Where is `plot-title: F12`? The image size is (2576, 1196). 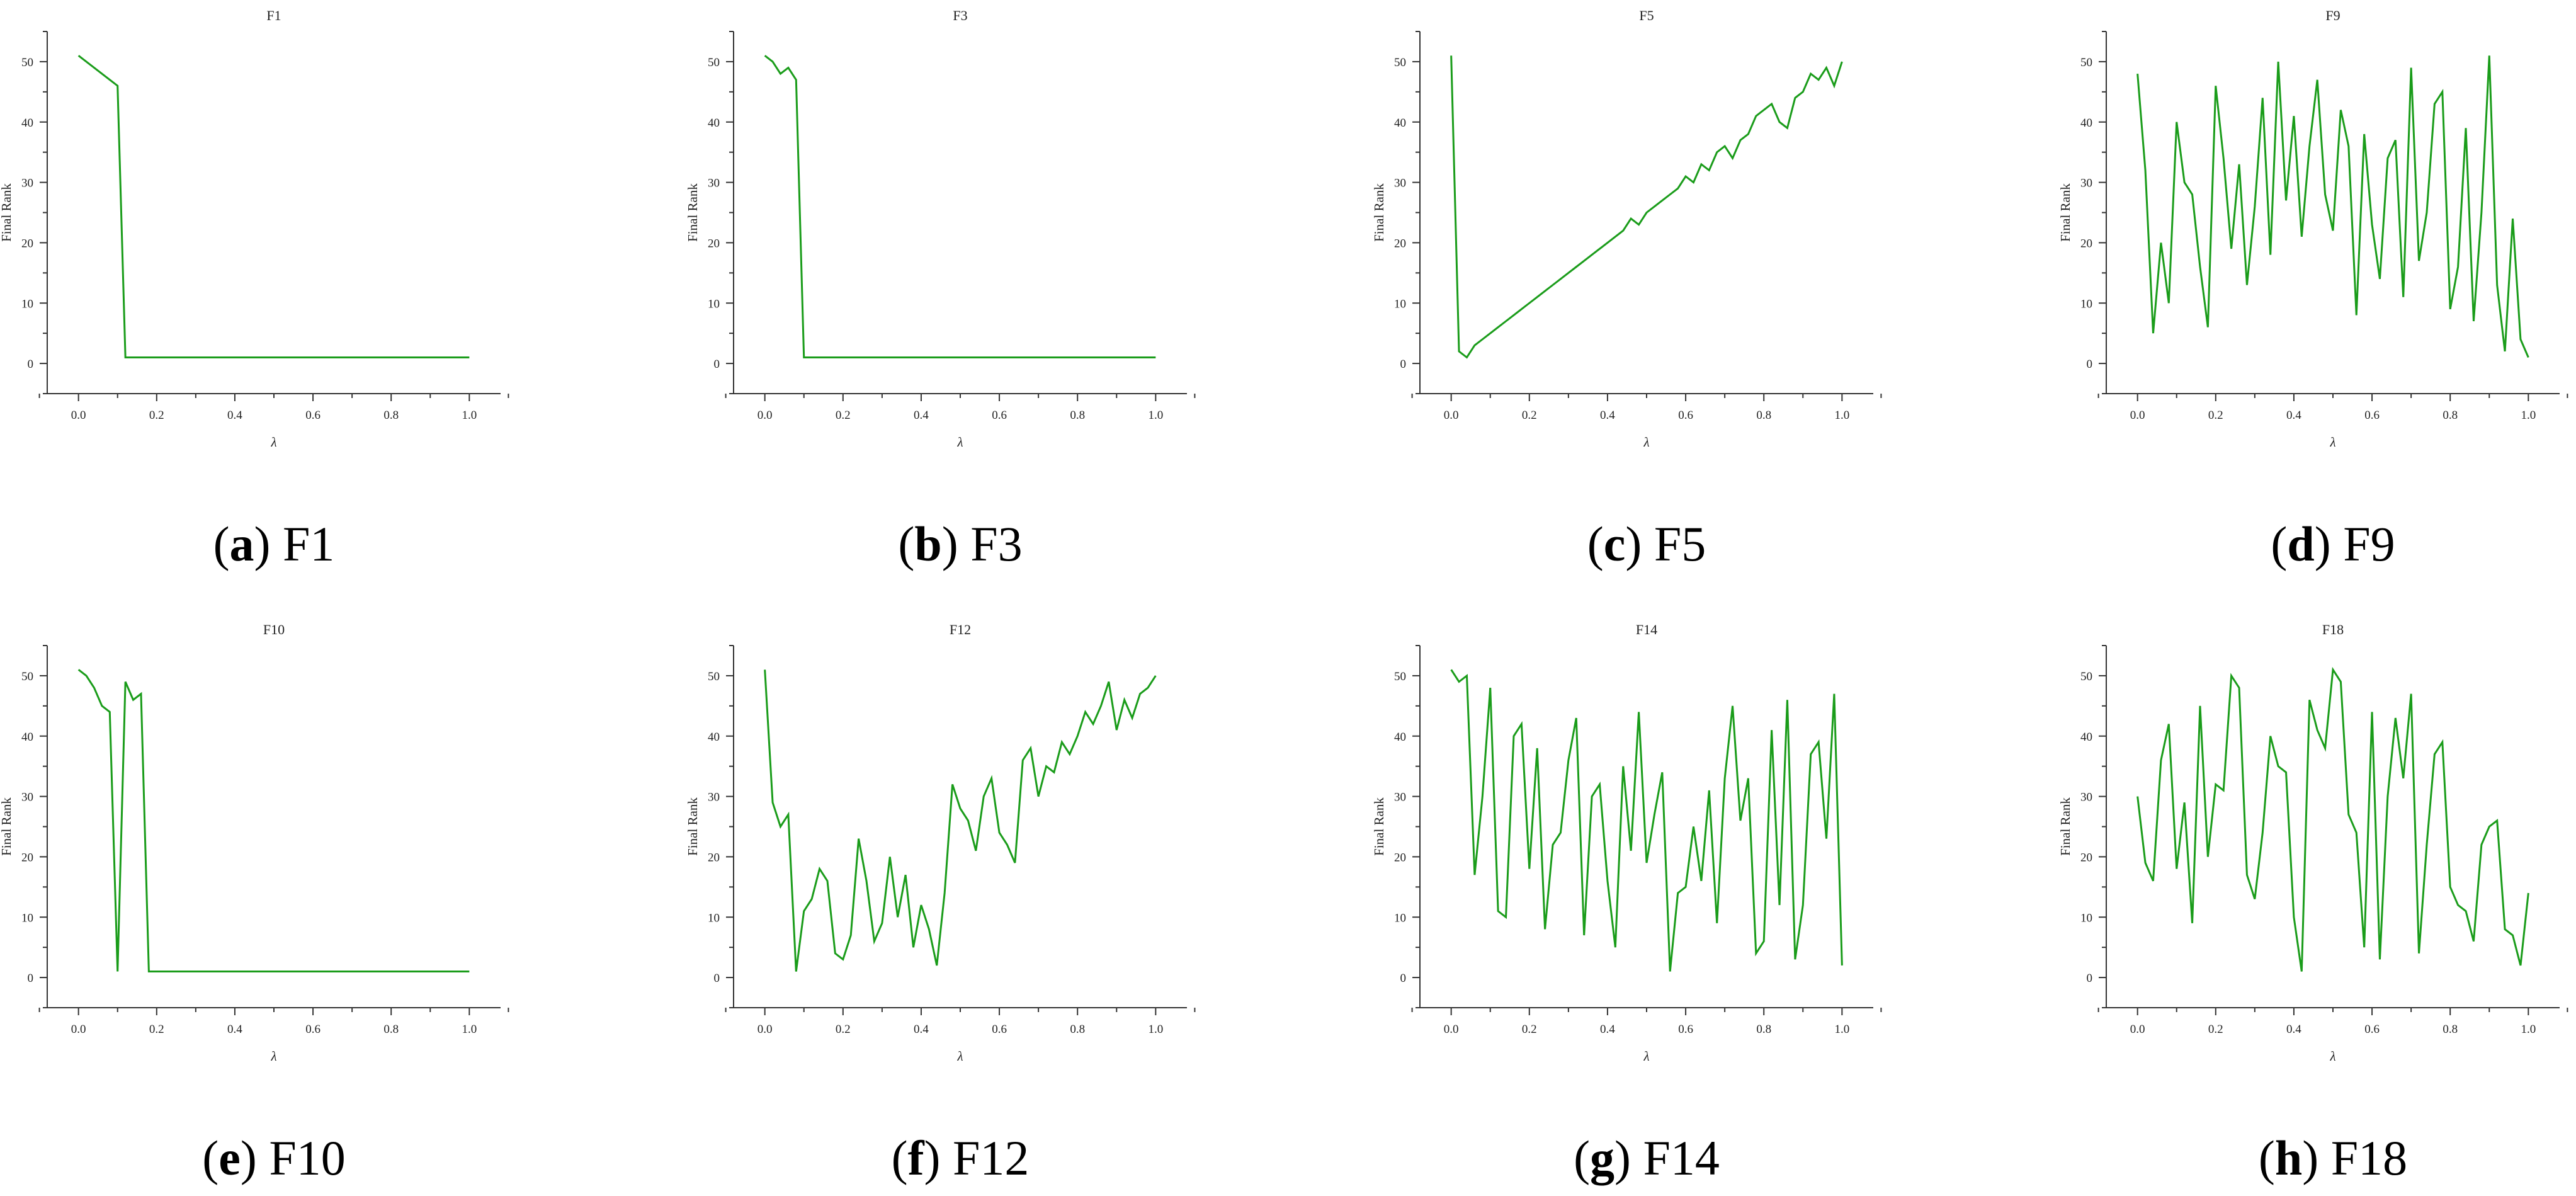
plot-title: F12 is located at coordinates (960, 629).